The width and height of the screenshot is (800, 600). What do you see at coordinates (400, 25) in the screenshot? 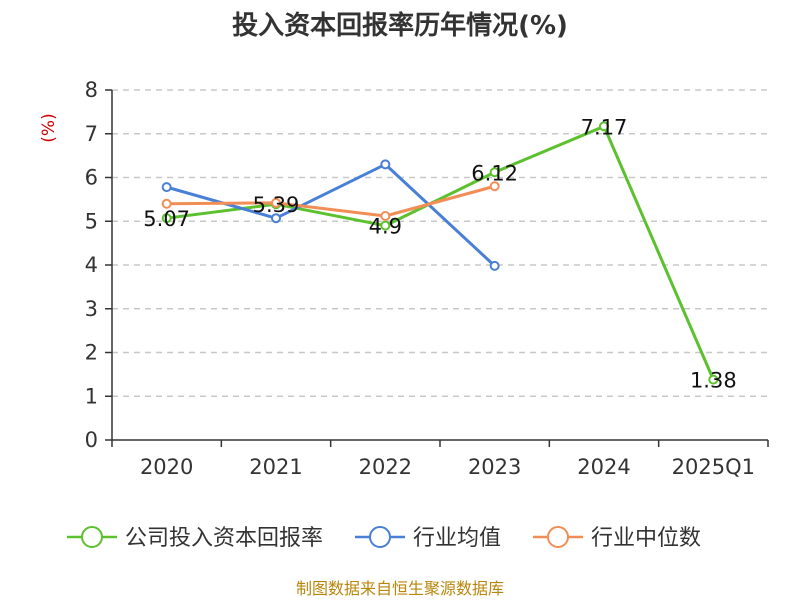
I see `chart-title: 投入资本回报率历年情况(%)` at bounding box center [400, 25].